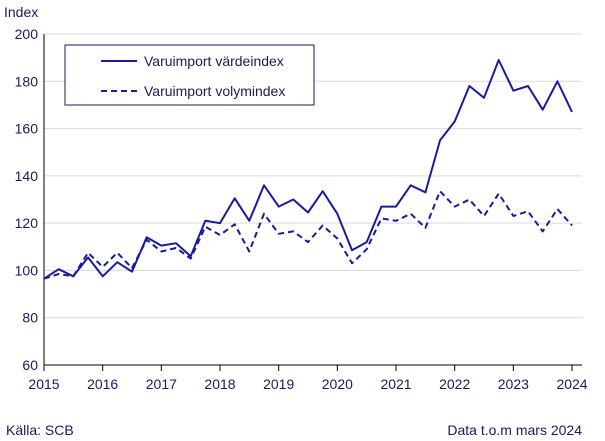 This screenshot has width=605, height=441. I want to click on x-tick-label: 2024, so click(571, 384).